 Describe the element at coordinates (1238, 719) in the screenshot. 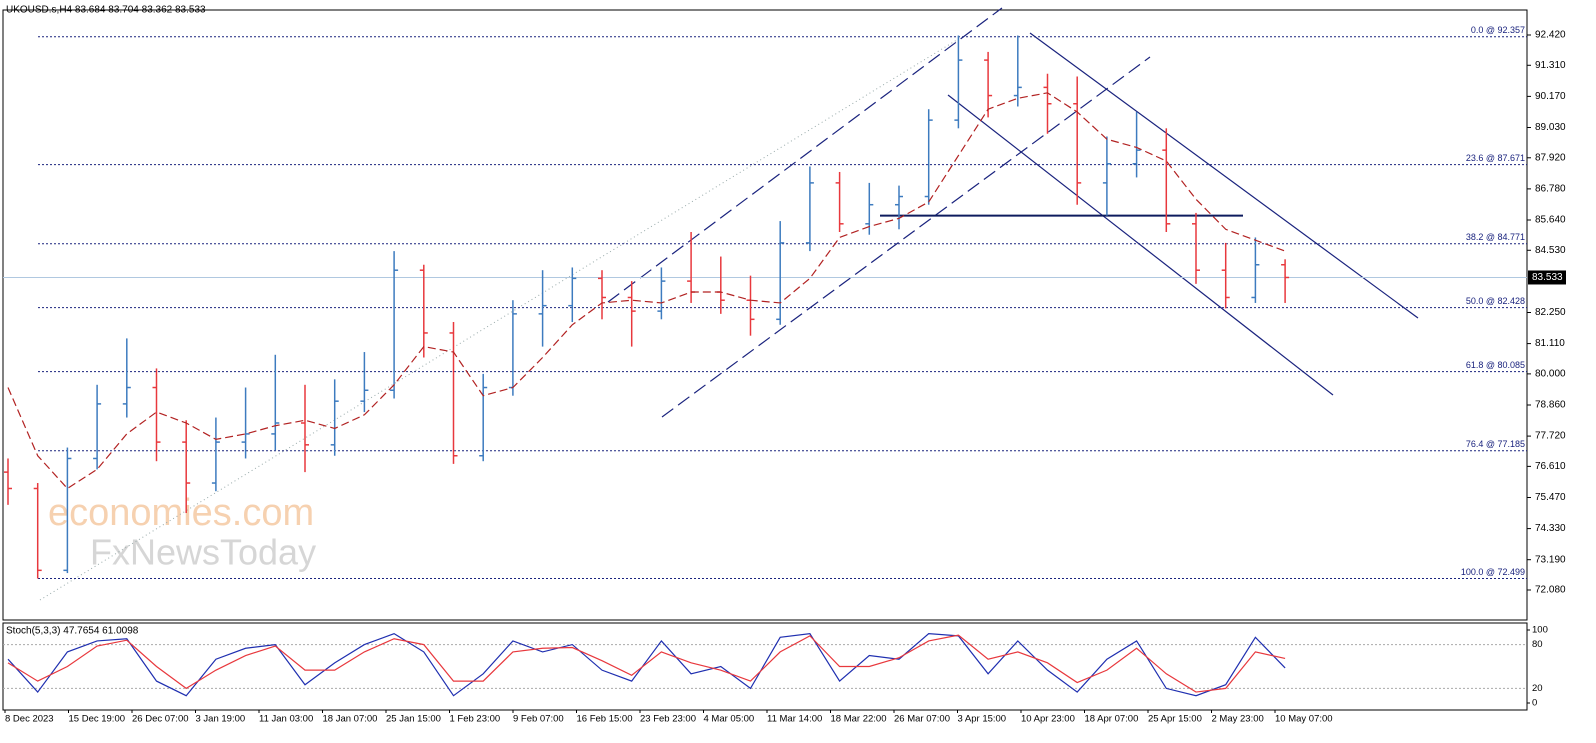

I see `x-tick-label: 2 May 23:00` at that location.